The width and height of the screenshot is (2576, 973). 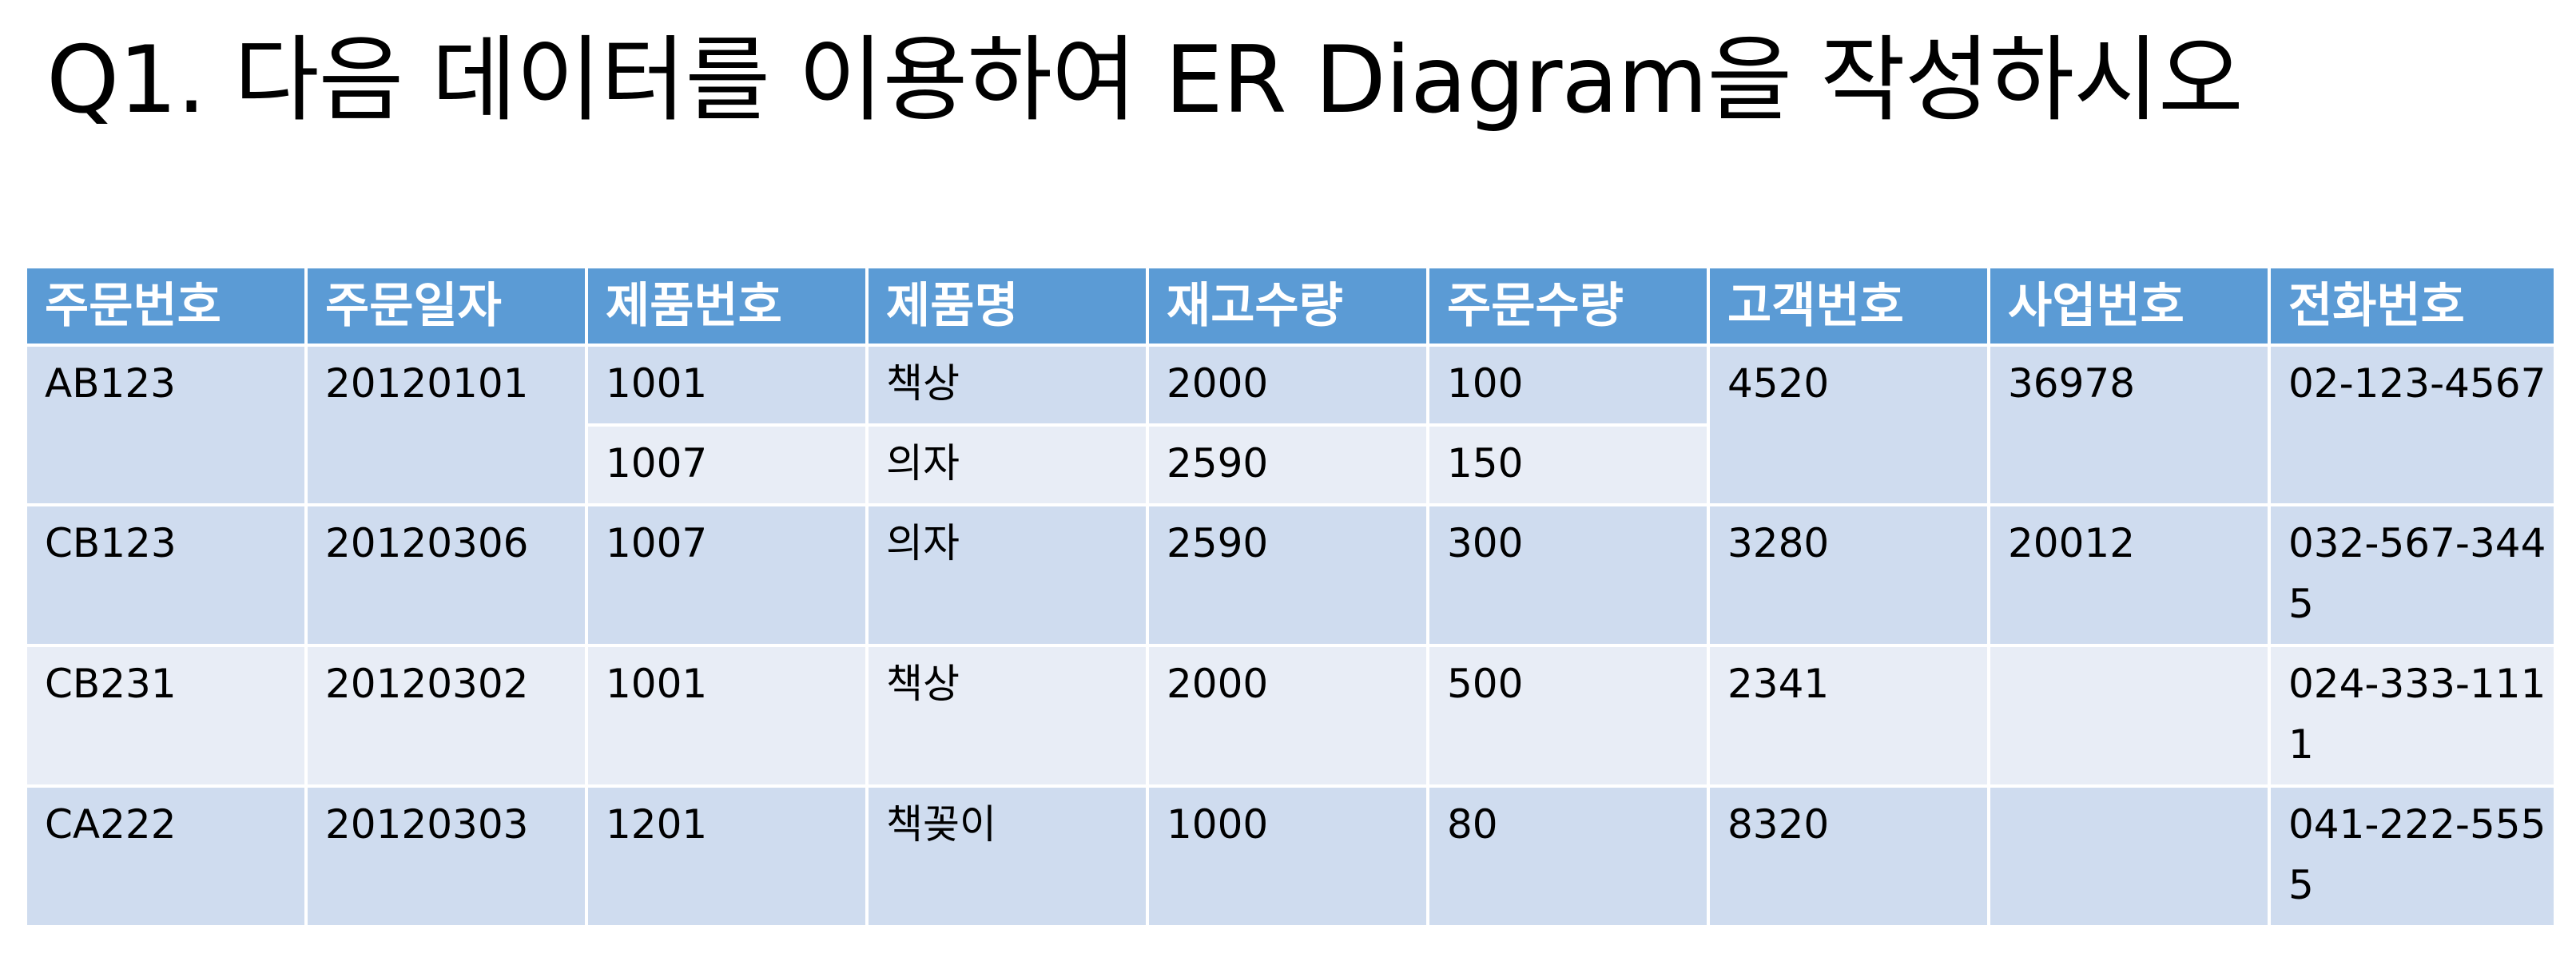 I want to click on cell-product-name: 책꽂이, so click(x=1007, y=856).